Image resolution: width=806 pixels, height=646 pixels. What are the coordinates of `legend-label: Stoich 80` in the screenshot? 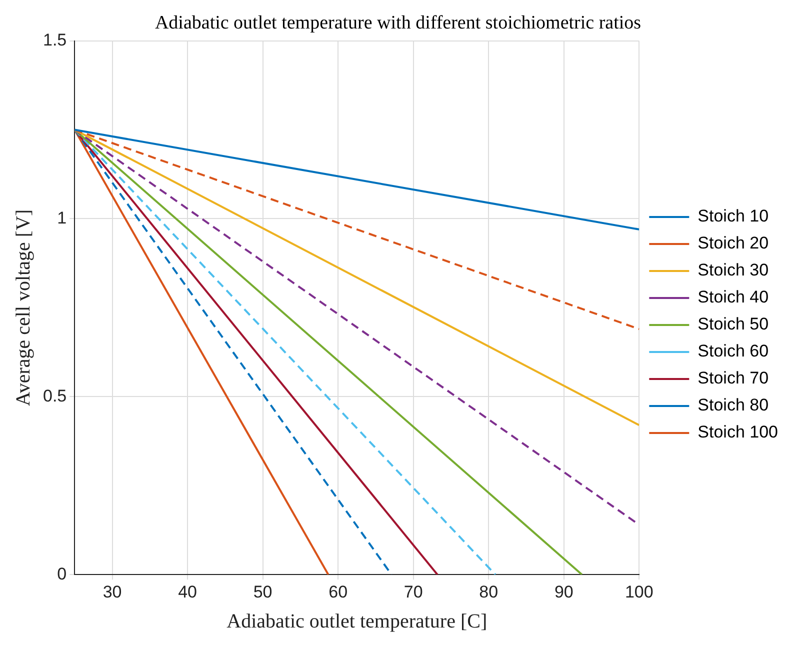 It's located at (733, 405).